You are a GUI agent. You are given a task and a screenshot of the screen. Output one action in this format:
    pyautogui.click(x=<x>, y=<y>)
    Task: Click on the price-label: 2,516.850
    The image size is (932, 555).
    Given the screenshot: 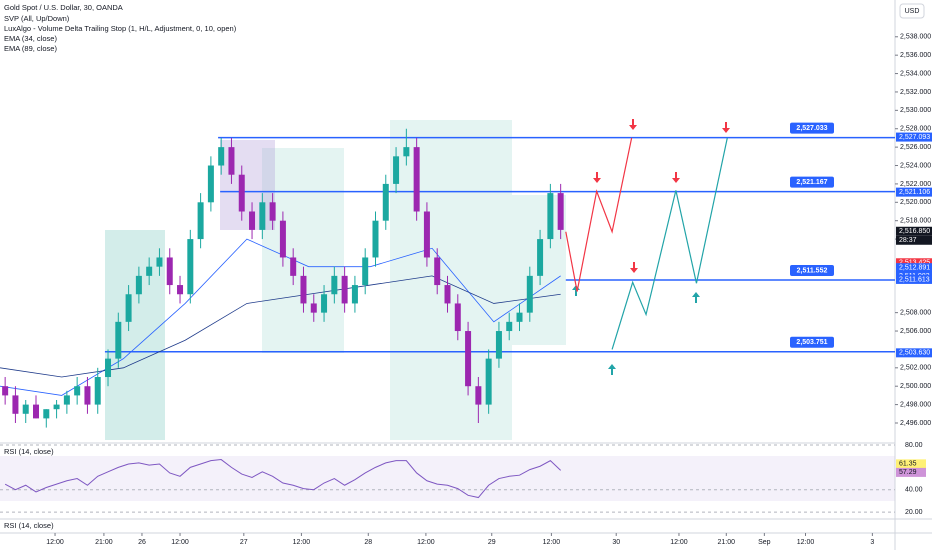 What is the action you would take?
    pyautogui.click(x=914, y=231)
    